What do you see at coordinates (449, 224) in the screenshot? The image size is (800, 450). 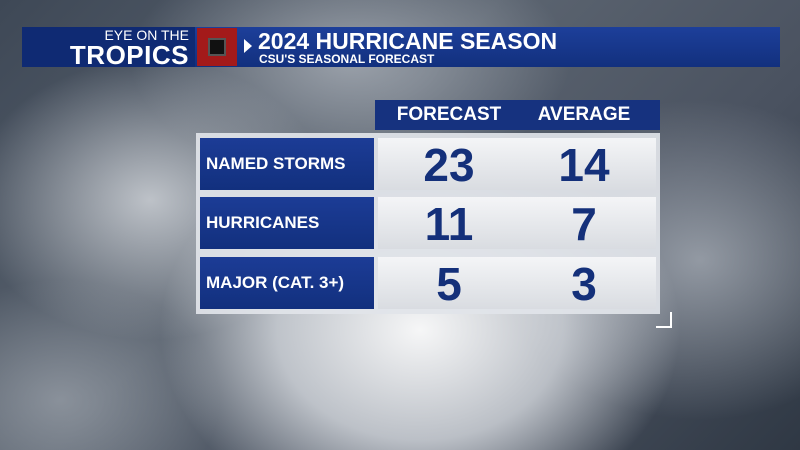 I see `forecast-value: 11` at bounding box center [449, 224].